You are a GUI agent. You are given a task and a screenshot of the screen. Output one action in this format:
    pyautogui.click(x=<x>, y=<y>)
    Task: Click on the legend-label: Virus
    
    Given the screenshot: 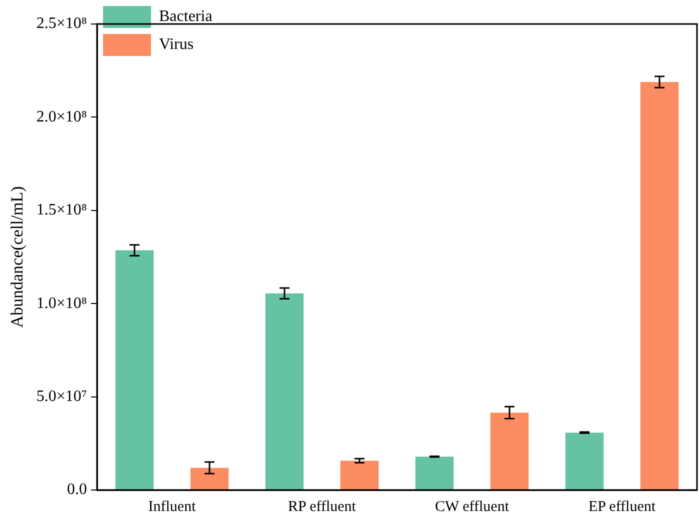 What is the action you would take?
    pyautogui.click(x=176, y=45)
    